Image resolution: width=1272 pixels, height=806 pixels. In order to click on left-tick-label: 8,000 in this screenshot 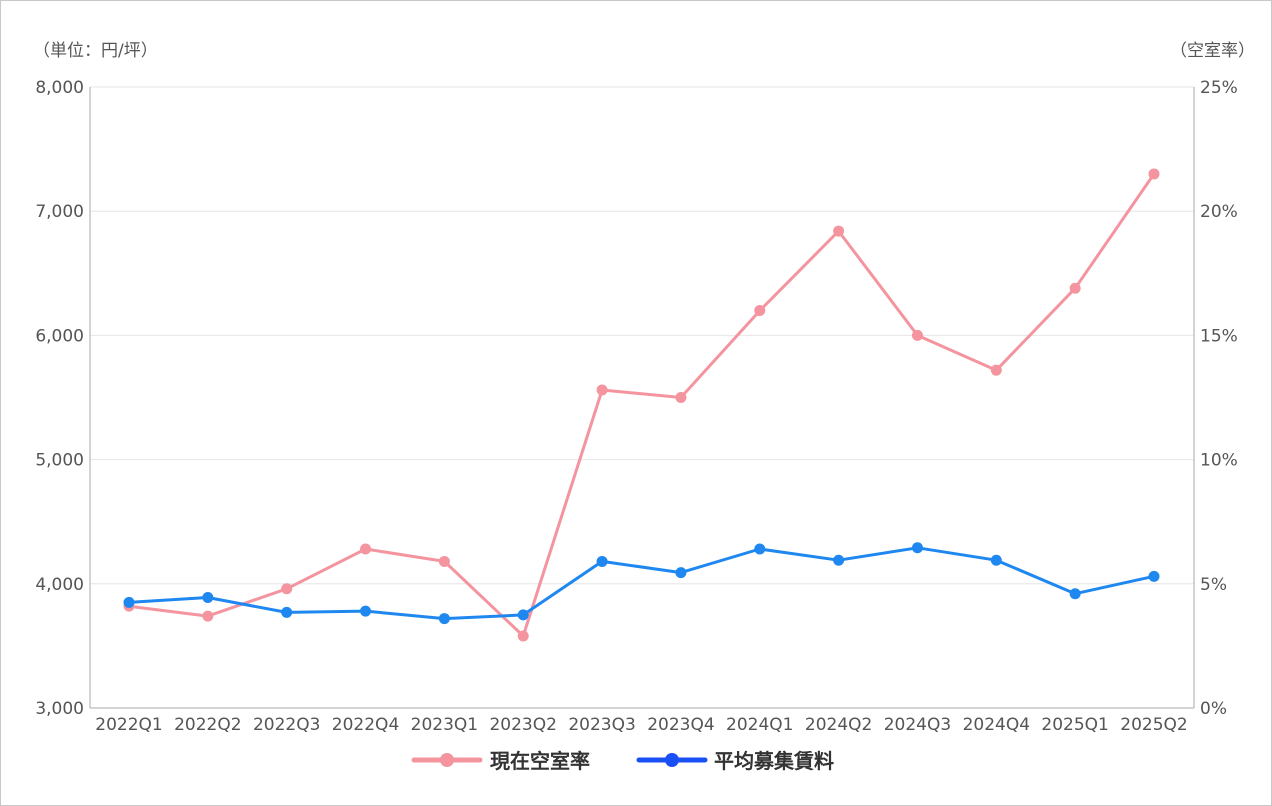, I will do `click(59, 88)`.